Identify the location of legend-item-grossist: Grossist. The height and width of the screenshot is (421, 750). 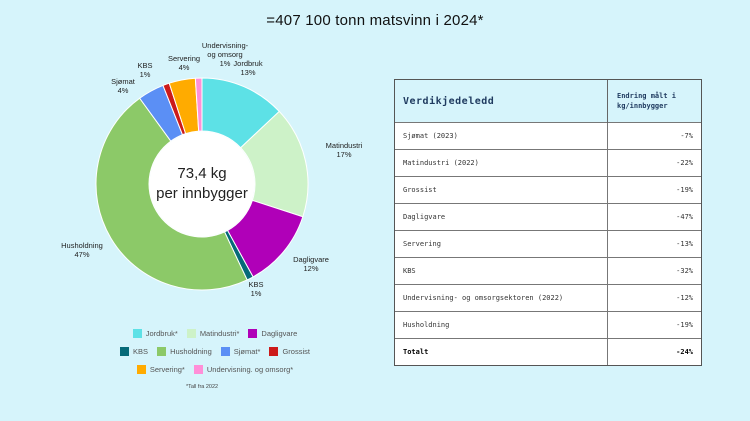
(289, 351).